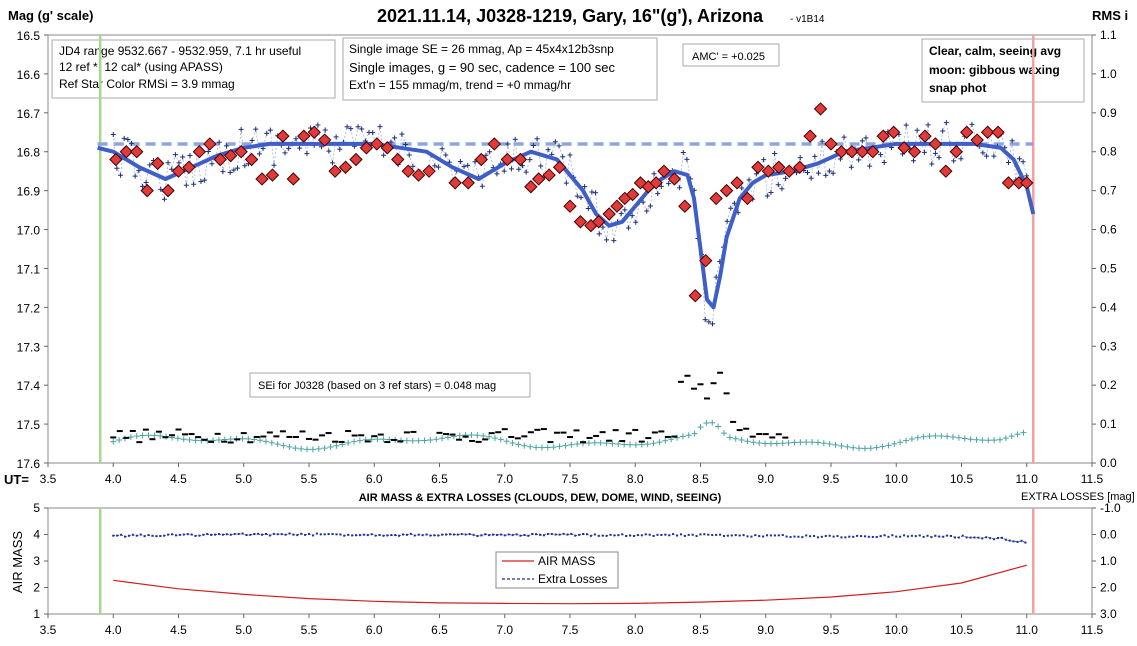 The width and height of the screenshot is (1137, 646). Describe the element at coordinates (1108, 614) in the screenshot. I see `extra-losses-tick-label: 3.0` at that location.